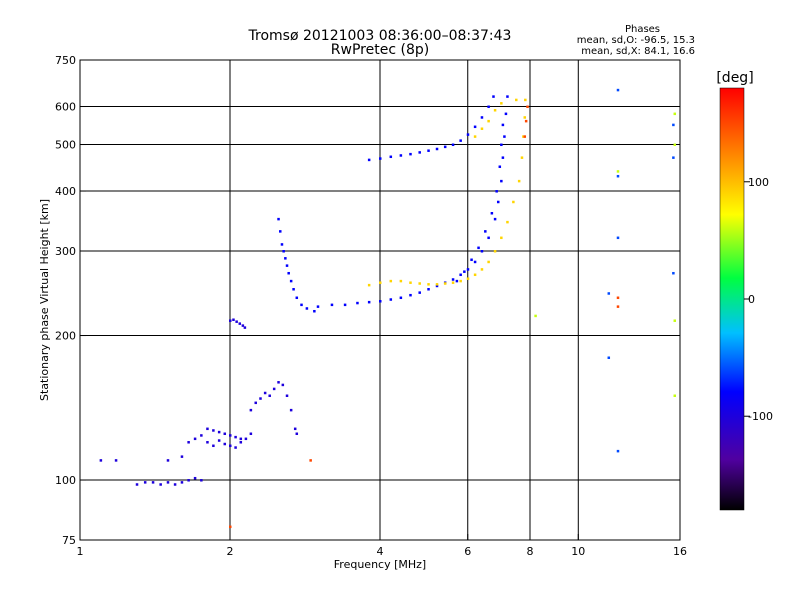  Describe the element at coordinates (578, 551) in the screenshot. I see `x-tick-label: 10` at that location.